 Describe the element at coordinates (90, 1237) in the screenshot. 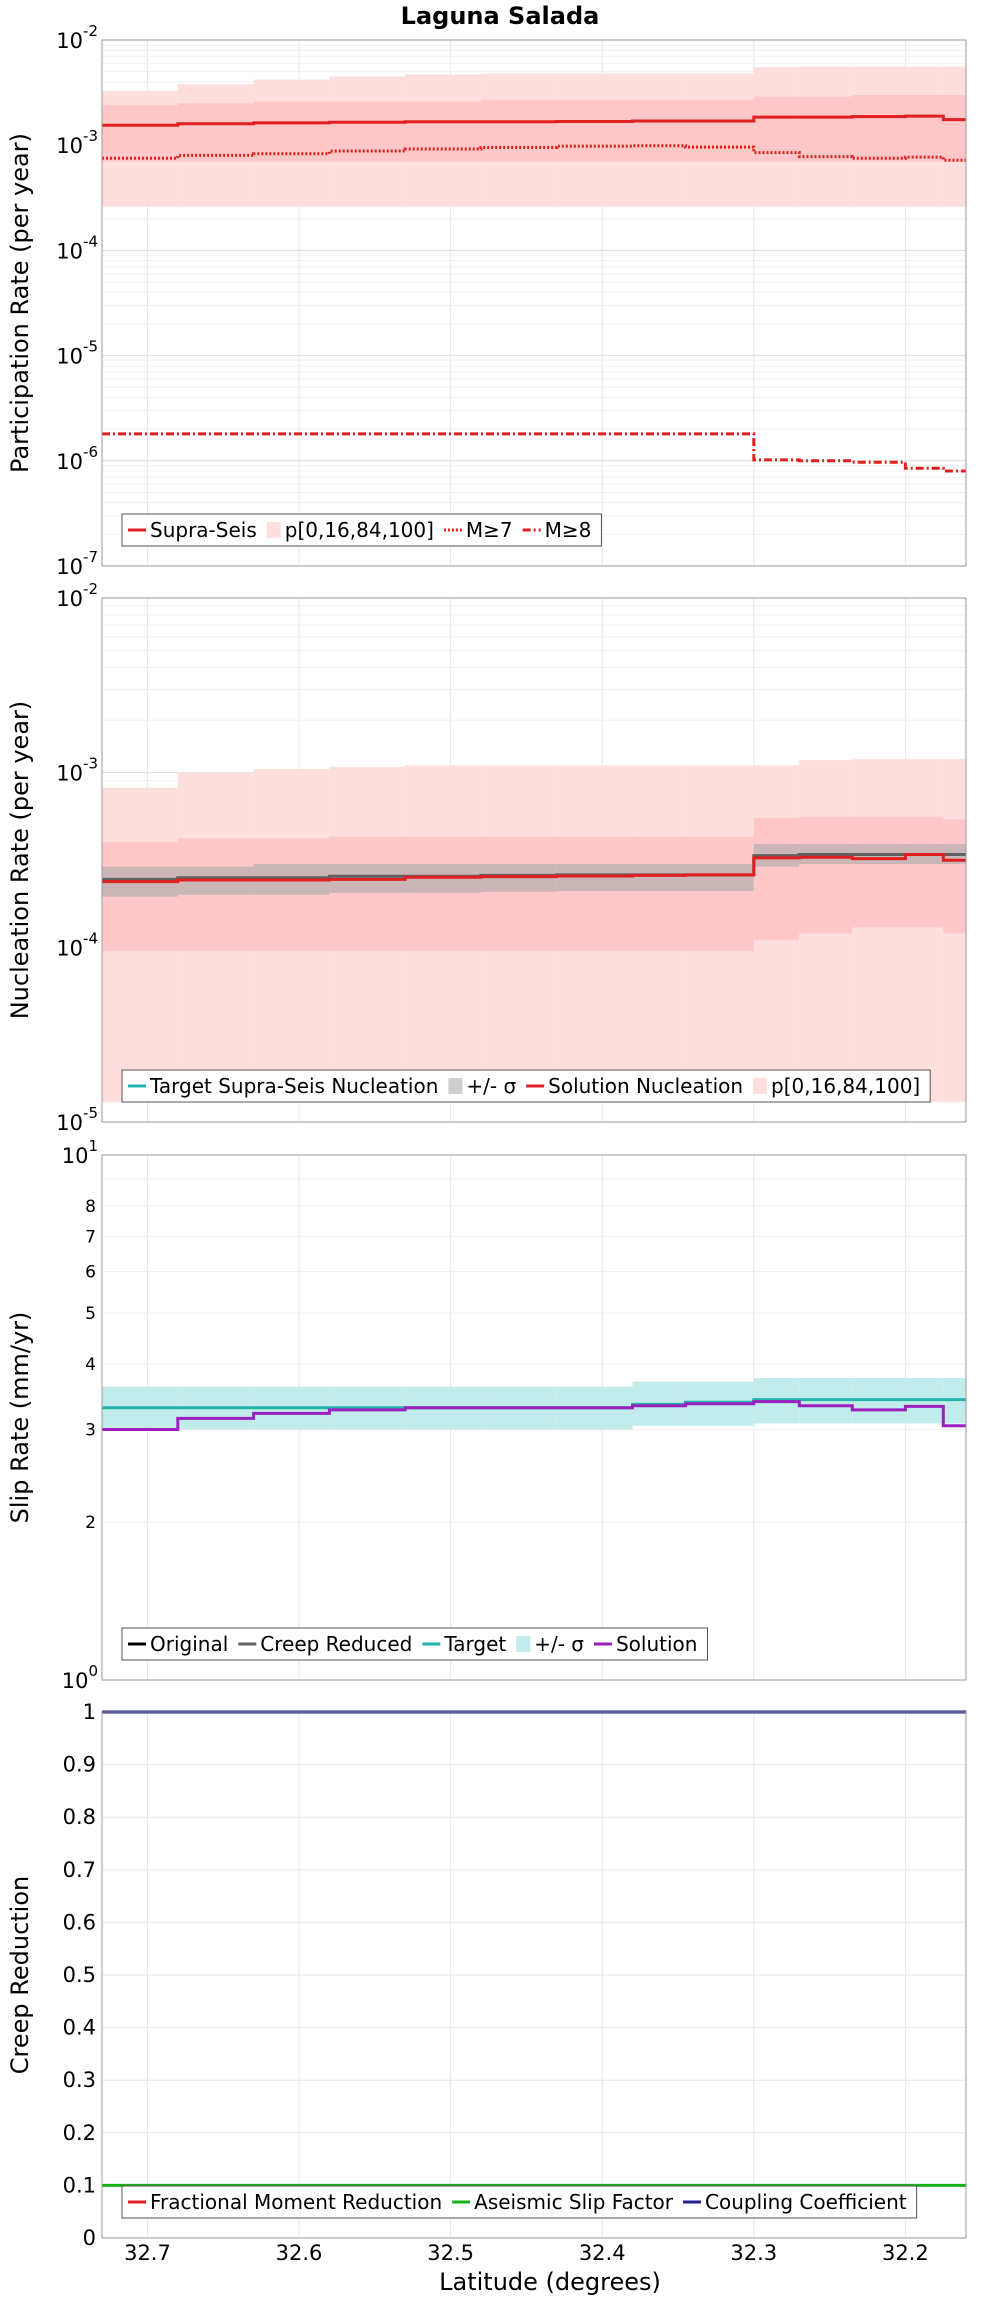

I see `slip-ytick-minor-label: 7` at that location.